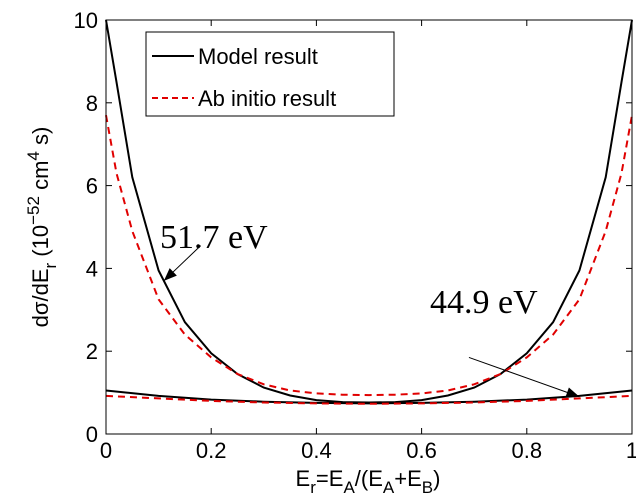  What do you see at coordinates (436, 478) in the screenshot?
I see `x-label-end: )` at bounding box center [436, 478].